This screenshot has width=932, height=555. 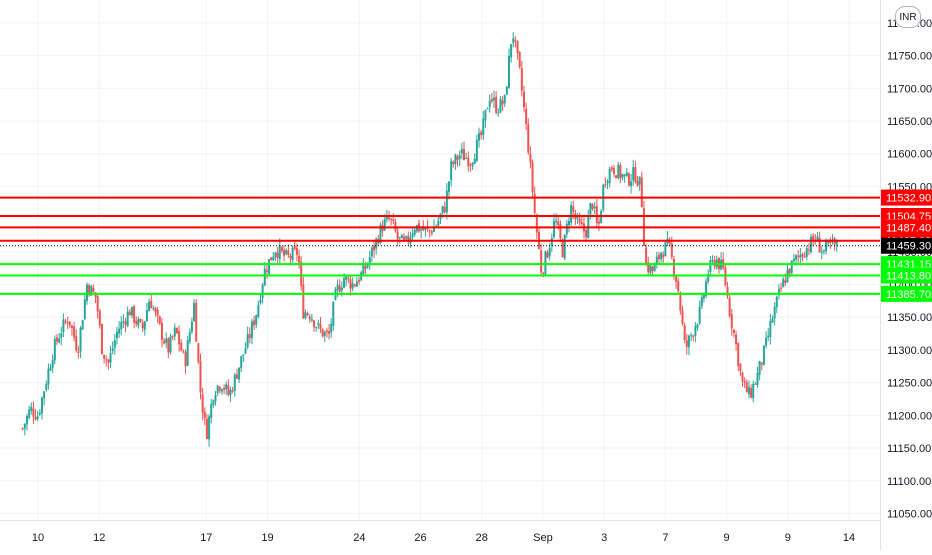 What do you see at coordinates (909, 318) in the screenshot?
I see `price-tick-label: 11350.00` at bounding box center [909, 318].